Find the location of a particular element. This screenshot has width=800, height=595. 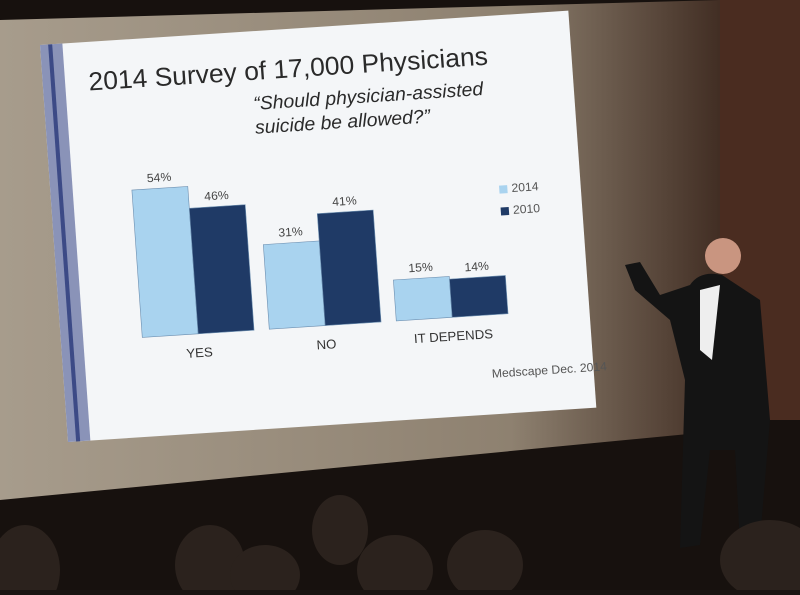

value-label: 31% is located at coordinates (291, 231).